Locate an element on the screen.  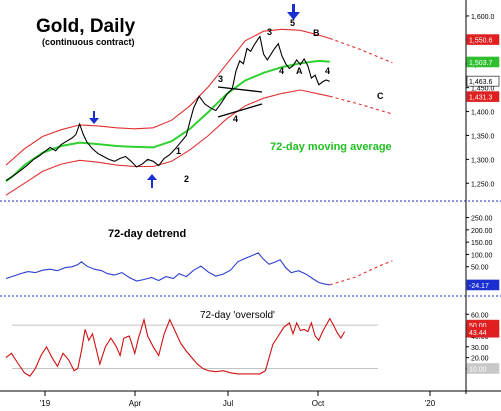
y-tick-label-1-3: 100.00 is located at coordinates (482, 255).